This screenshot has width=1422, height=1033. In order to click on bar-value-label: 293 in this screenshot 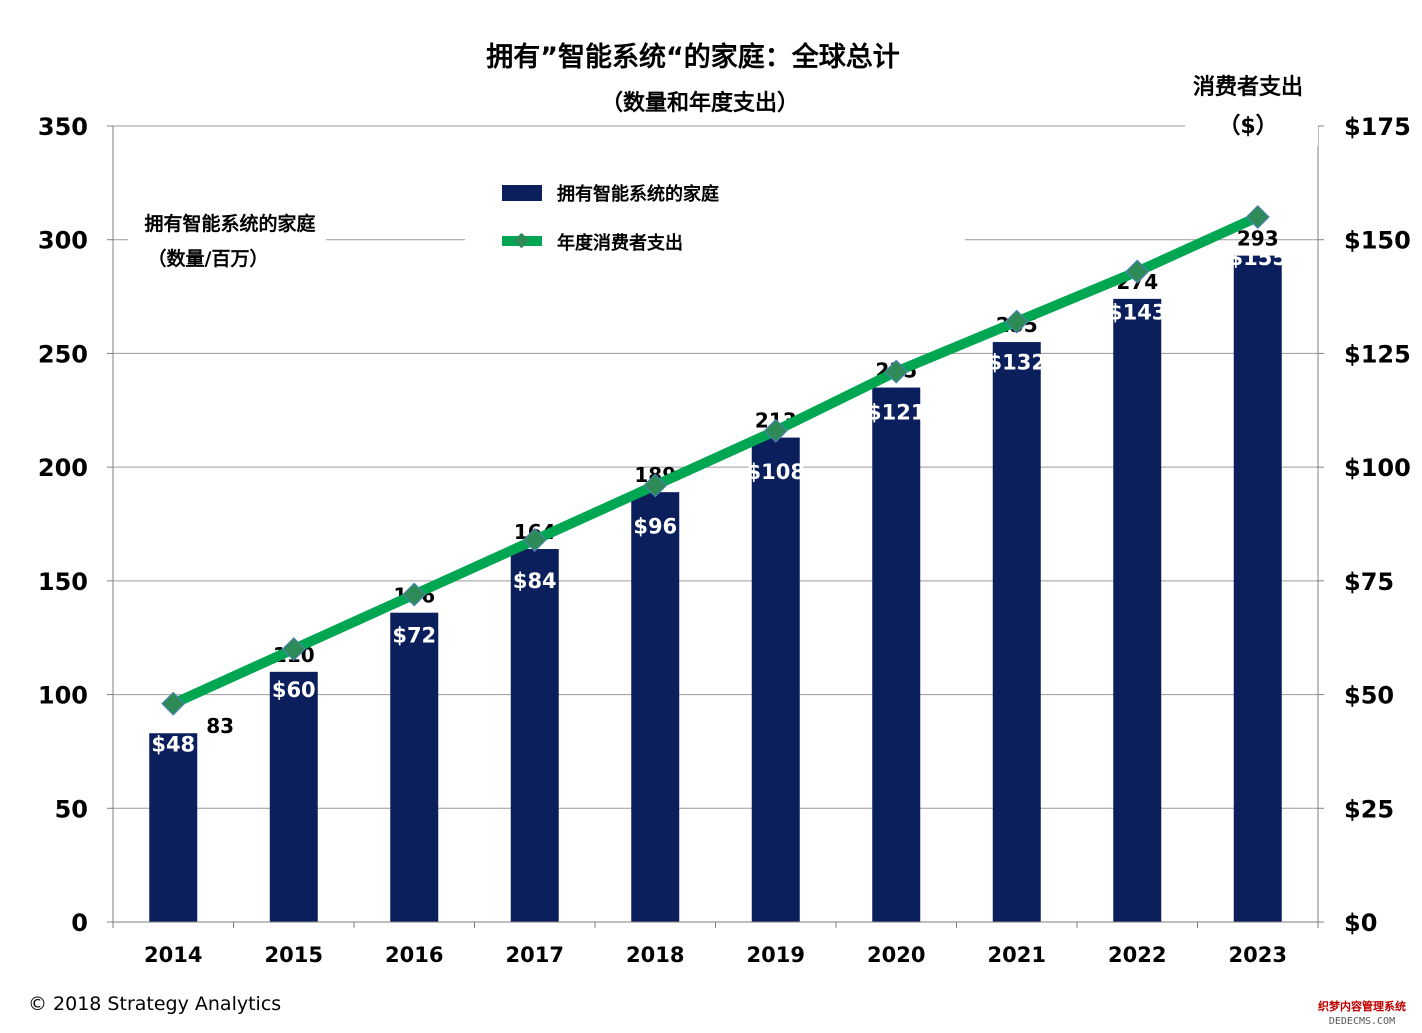, I will do `click(1258, 239)`.